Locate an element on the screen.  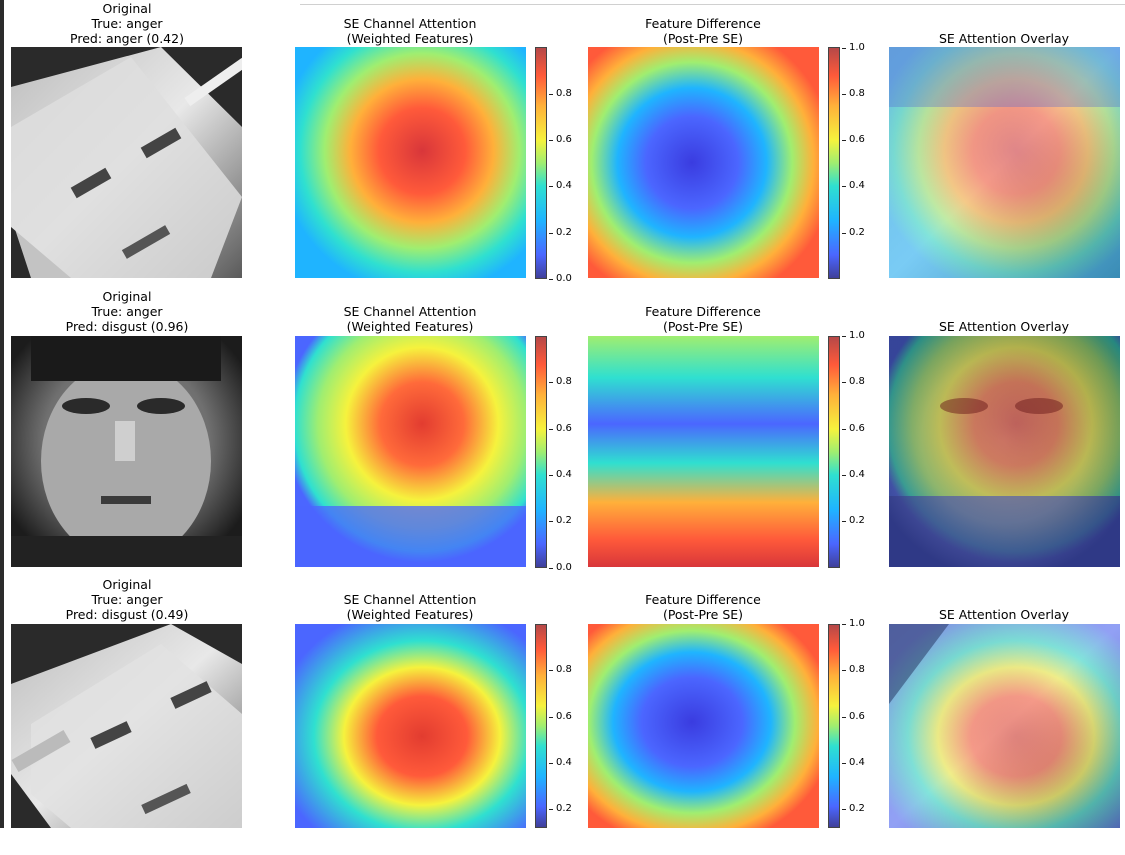
diff-title-row2: Feature Difference (Post-Pre SE) is located at coordinates (703, 319).